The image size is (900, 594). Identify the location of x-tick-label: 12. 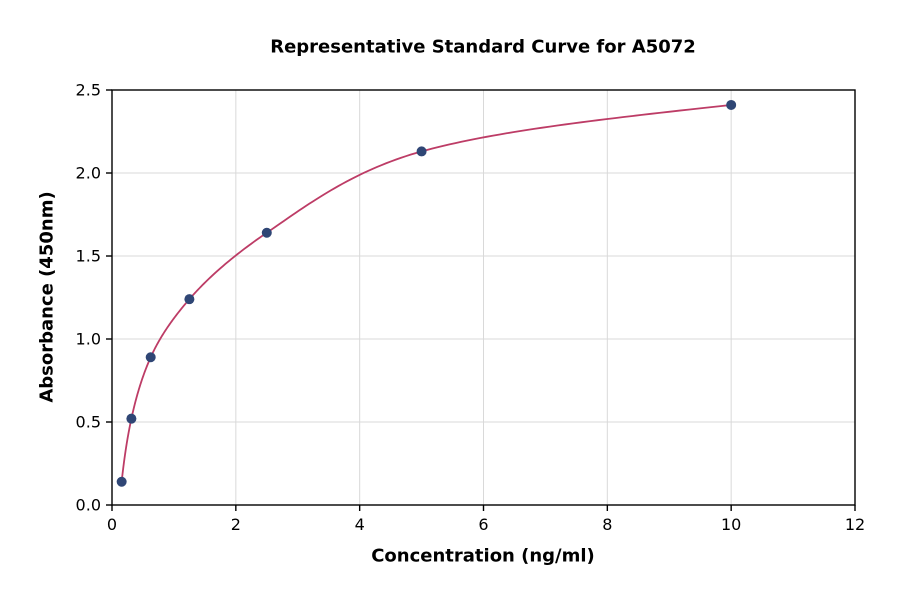
(855, 524).